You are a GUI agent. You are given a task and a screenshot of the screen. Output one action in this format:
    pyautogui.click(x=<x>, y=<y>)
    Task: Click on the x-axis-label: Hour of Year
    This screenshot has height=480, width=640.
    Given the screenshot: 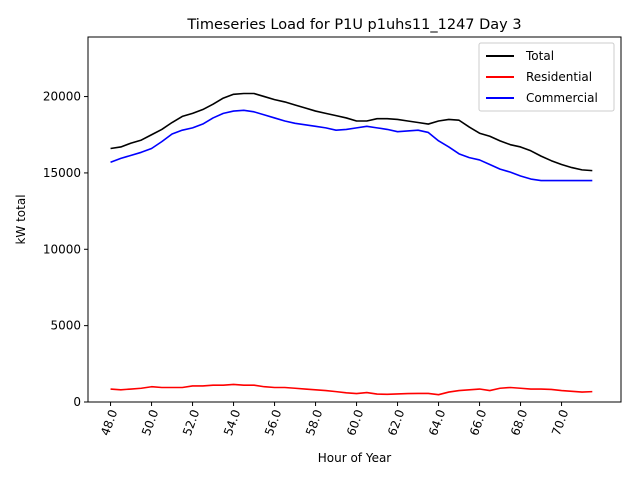 What is the action you would take?
    pyautogui.click(x=355, y=458)
    